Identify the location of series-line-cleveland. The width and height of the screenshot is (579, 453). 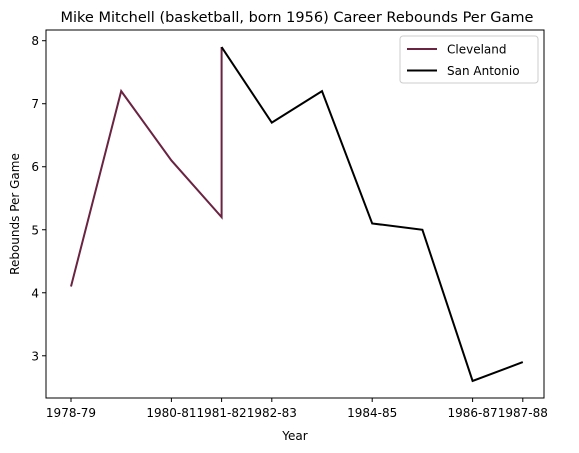
(146, 167).